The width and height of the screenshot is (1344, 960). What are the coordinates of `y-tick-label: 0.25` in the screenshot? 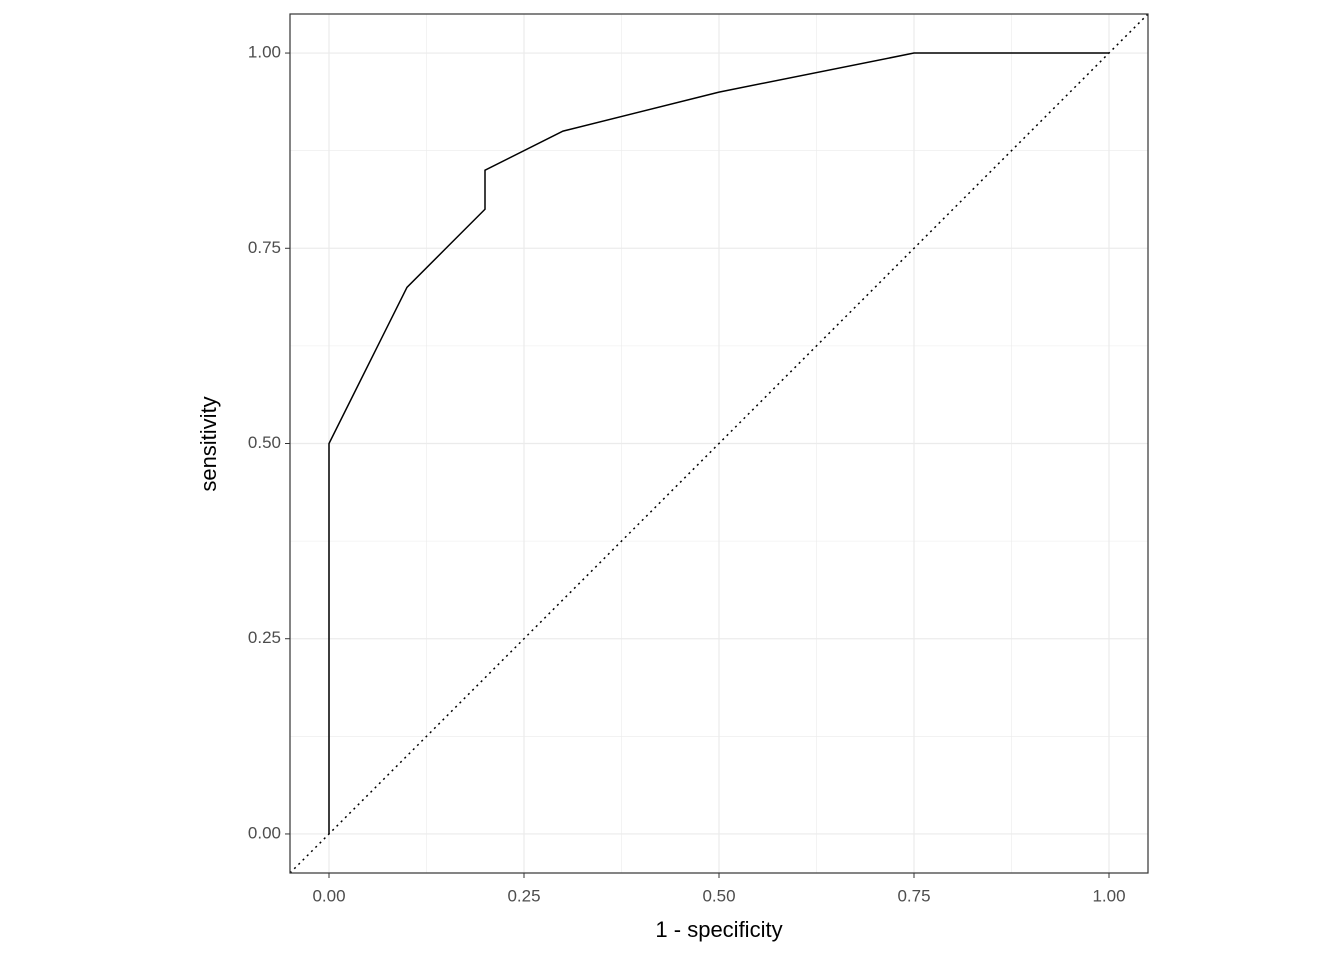 It's located at (264, 637).